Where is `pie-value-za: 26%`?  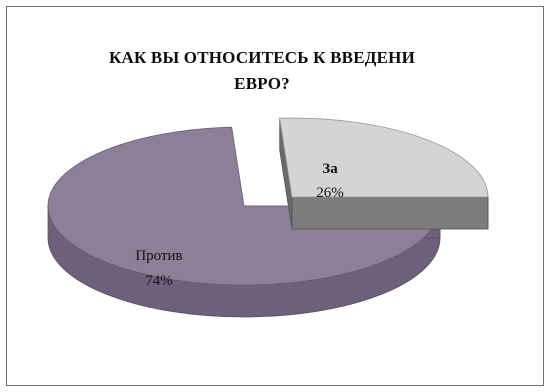 pie-value-za: 26% is located at coordinates (330, 193).